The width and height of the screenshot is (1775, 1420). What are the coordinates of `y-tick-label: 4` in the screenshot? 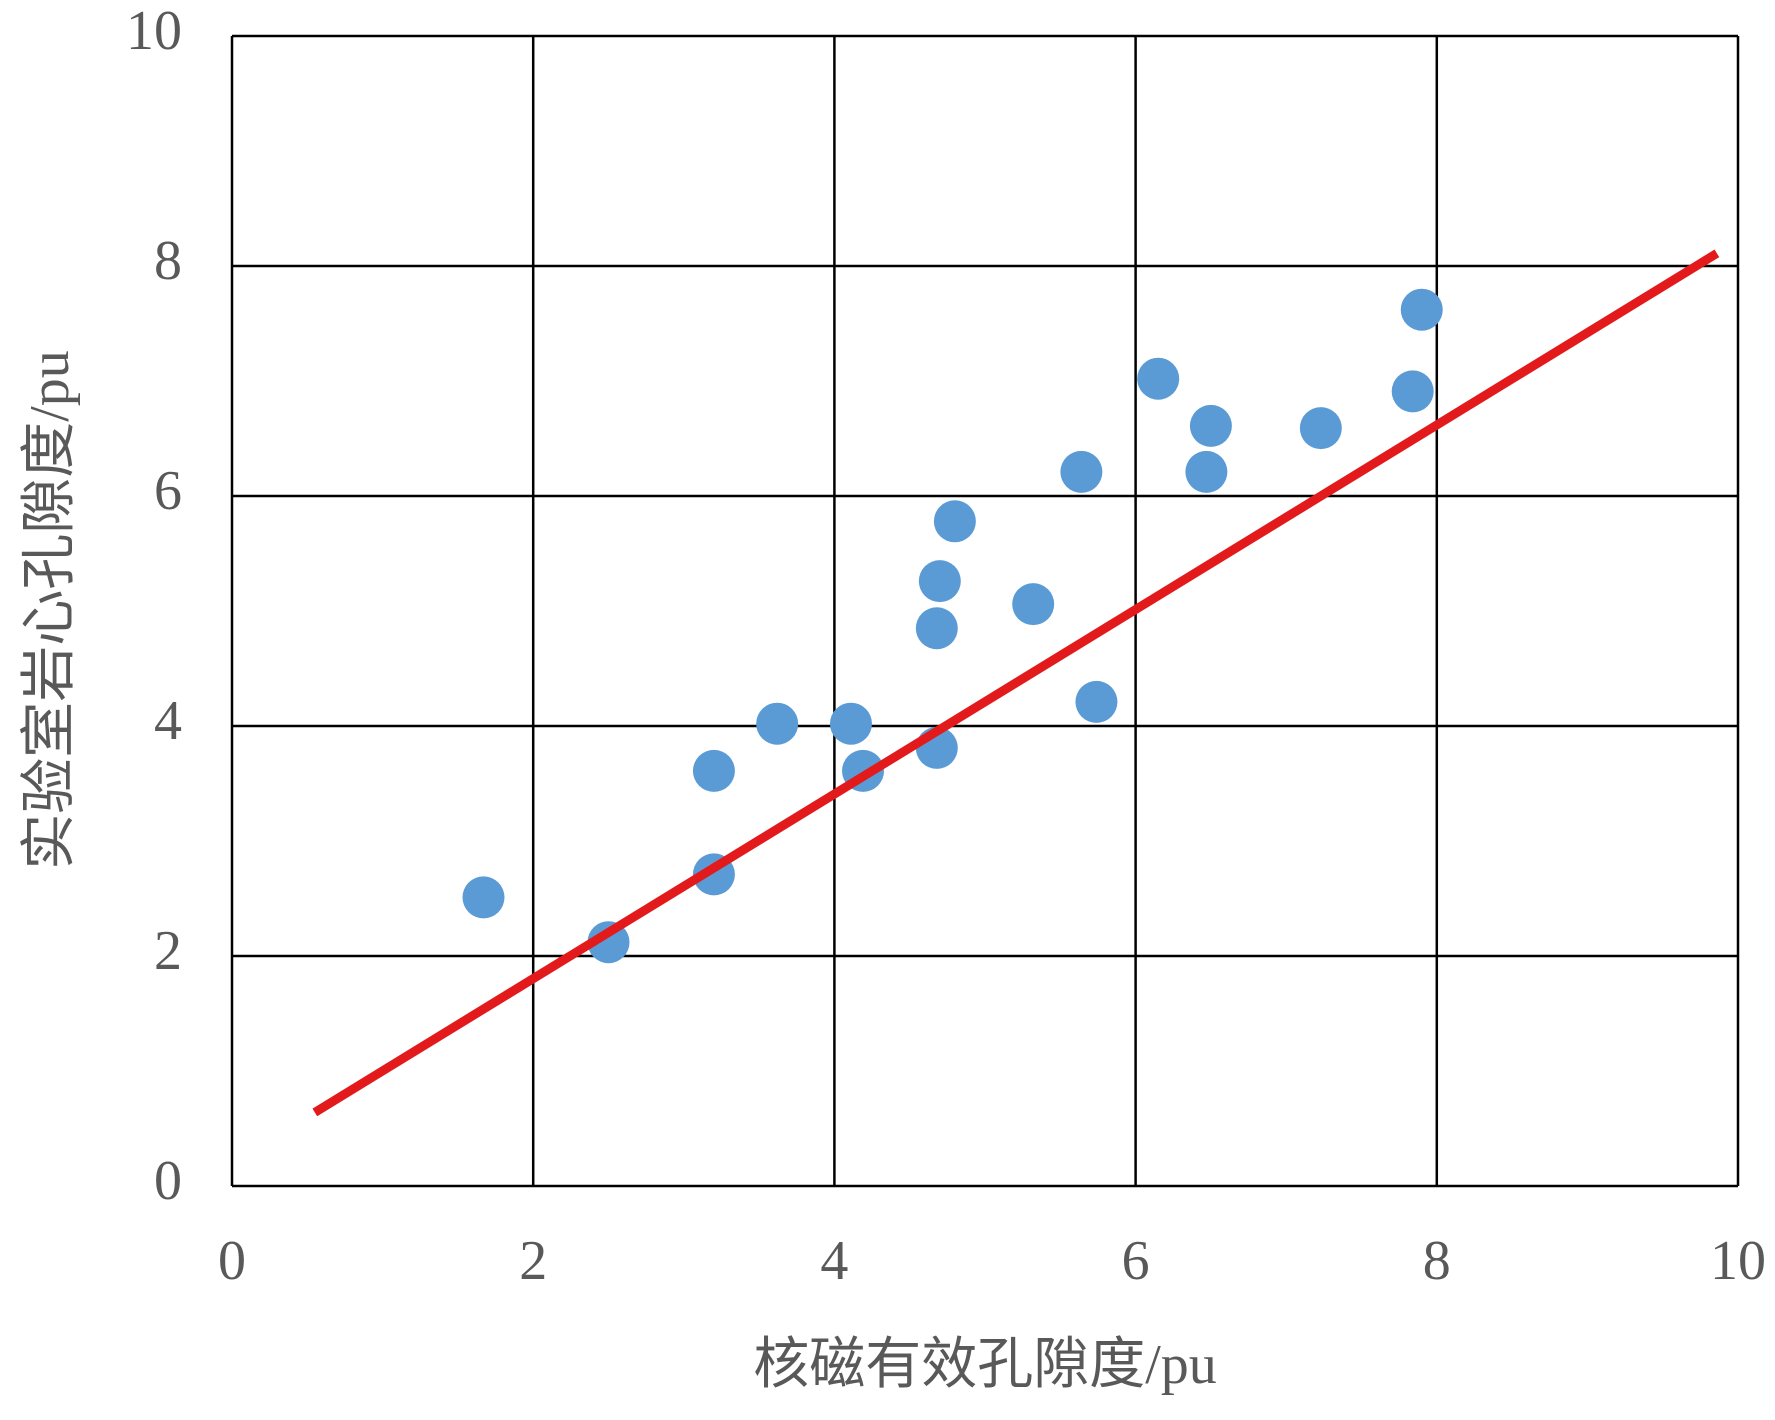 It's located at (168, 721).